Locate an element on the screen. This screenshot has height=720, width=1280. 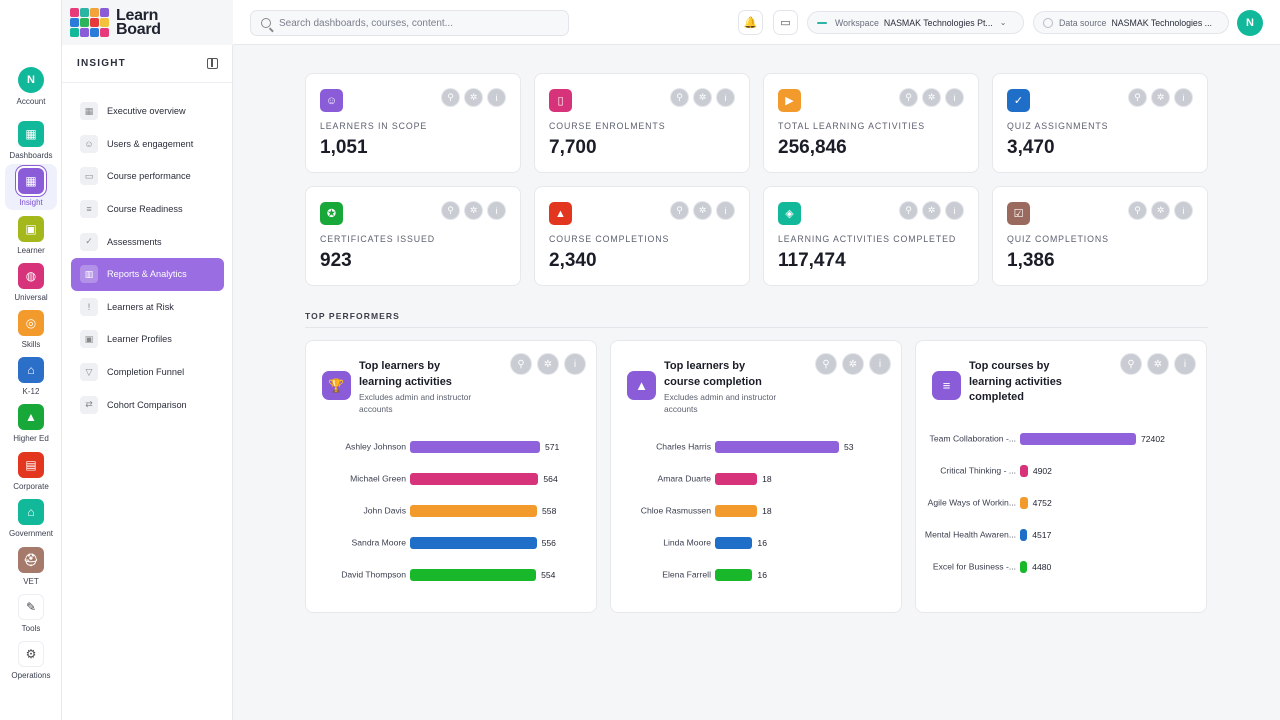
bar-row: Excel for Business -... 4480 is located at coordinates (1062, 567).